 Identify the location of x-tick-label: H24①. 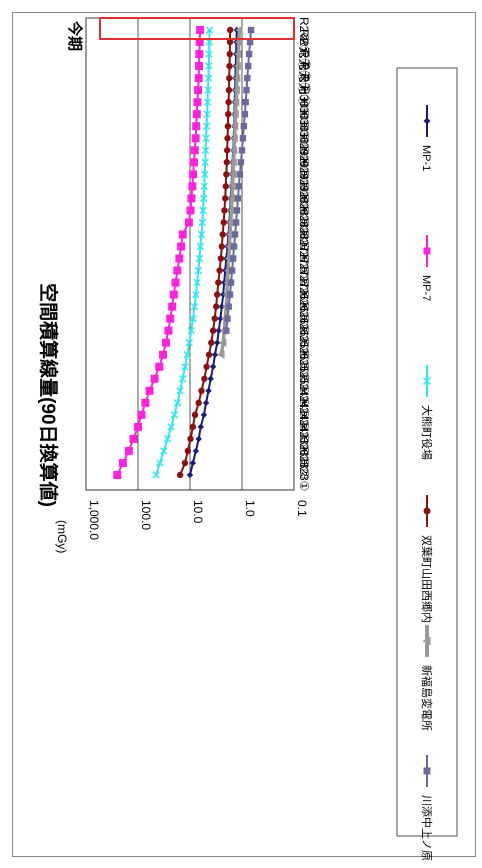
(304, 427).